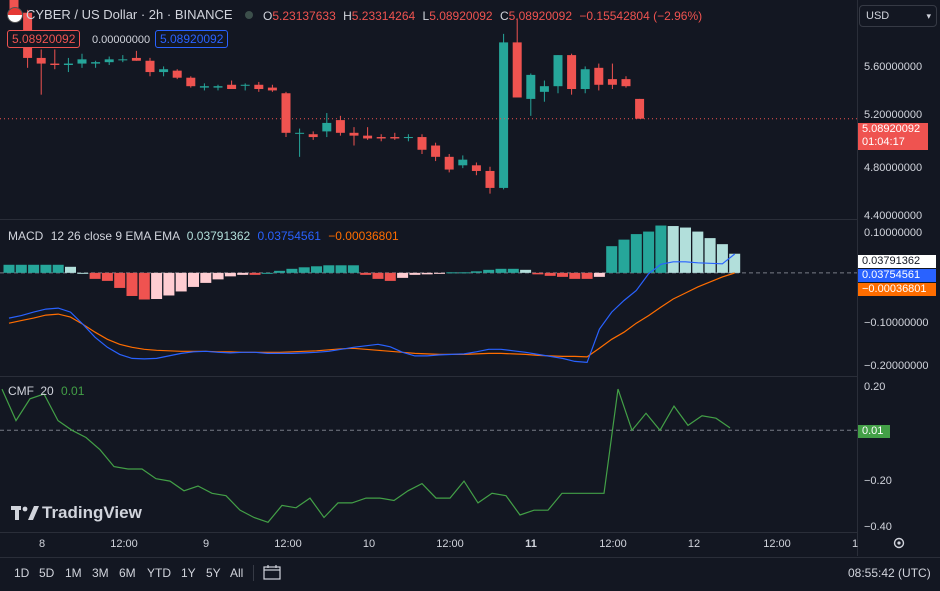  What do you see at coordinates (504, 16) in the screenshot?
I see `close-label: C` at bounding box center [504, 16].